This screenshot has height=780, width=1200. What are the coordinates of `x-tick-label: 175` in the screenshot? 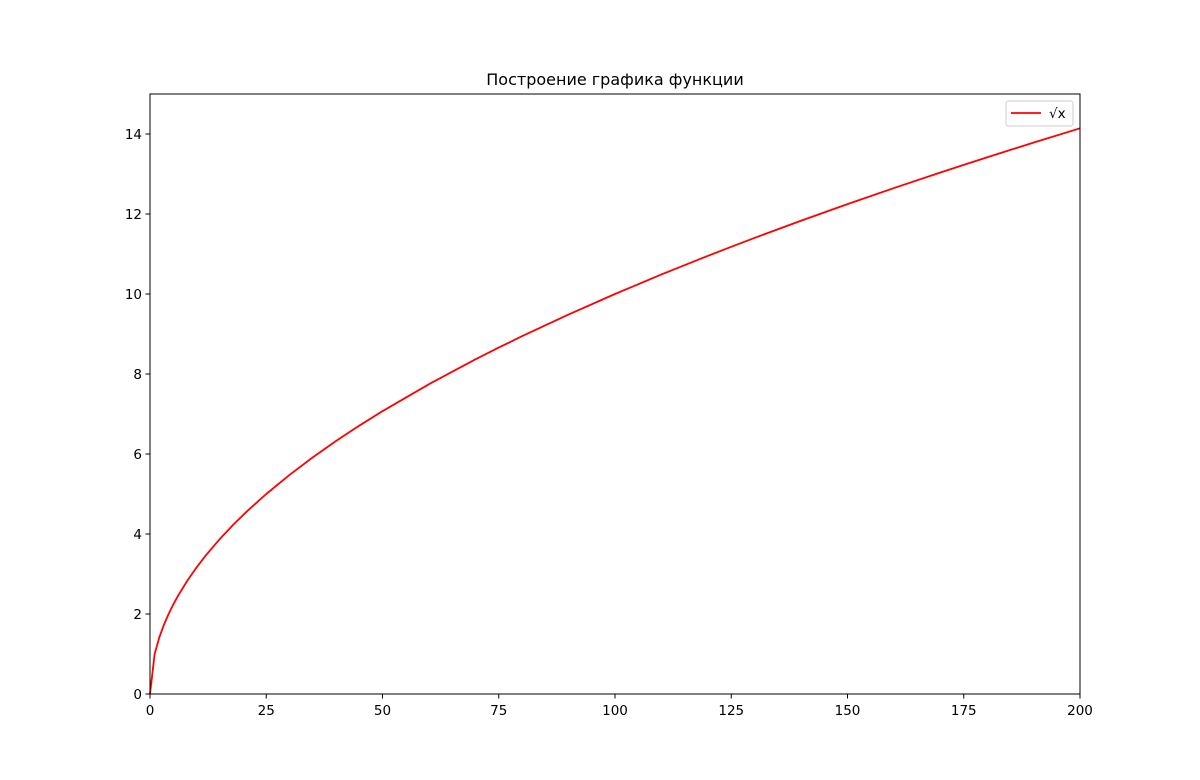 It's located at (964, 711).